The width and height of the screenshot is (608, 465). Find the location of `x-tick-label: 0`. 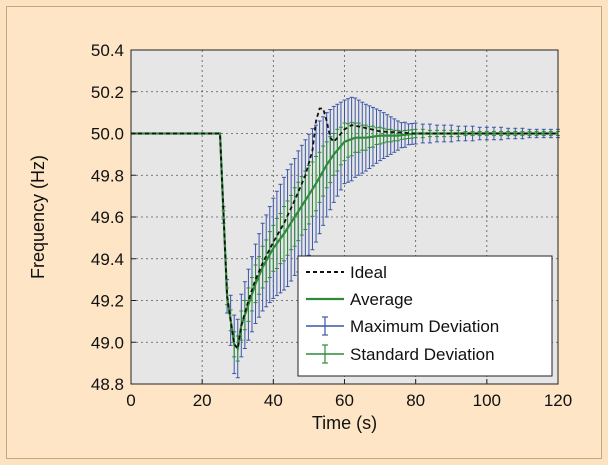

x-tick-label: 0 is located at coordinates (130, 400).